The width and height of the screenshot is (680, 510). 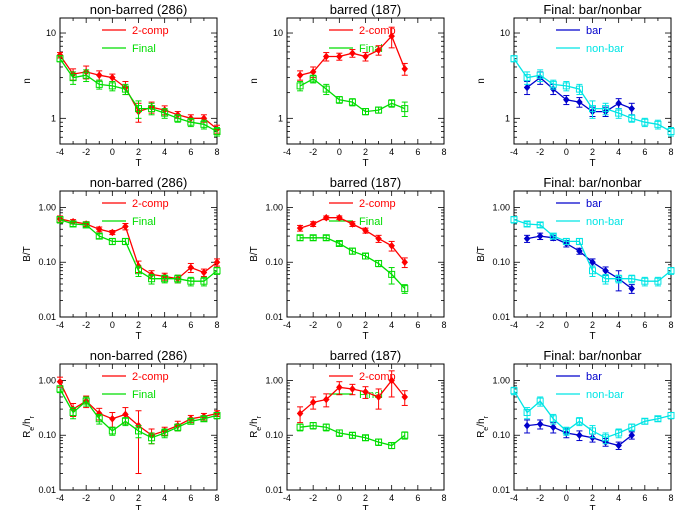 What do you see at coordinates (139, 355) in the screenshot?
I see `chart-title: non-barred (286)` at bounding box center [139, 355].